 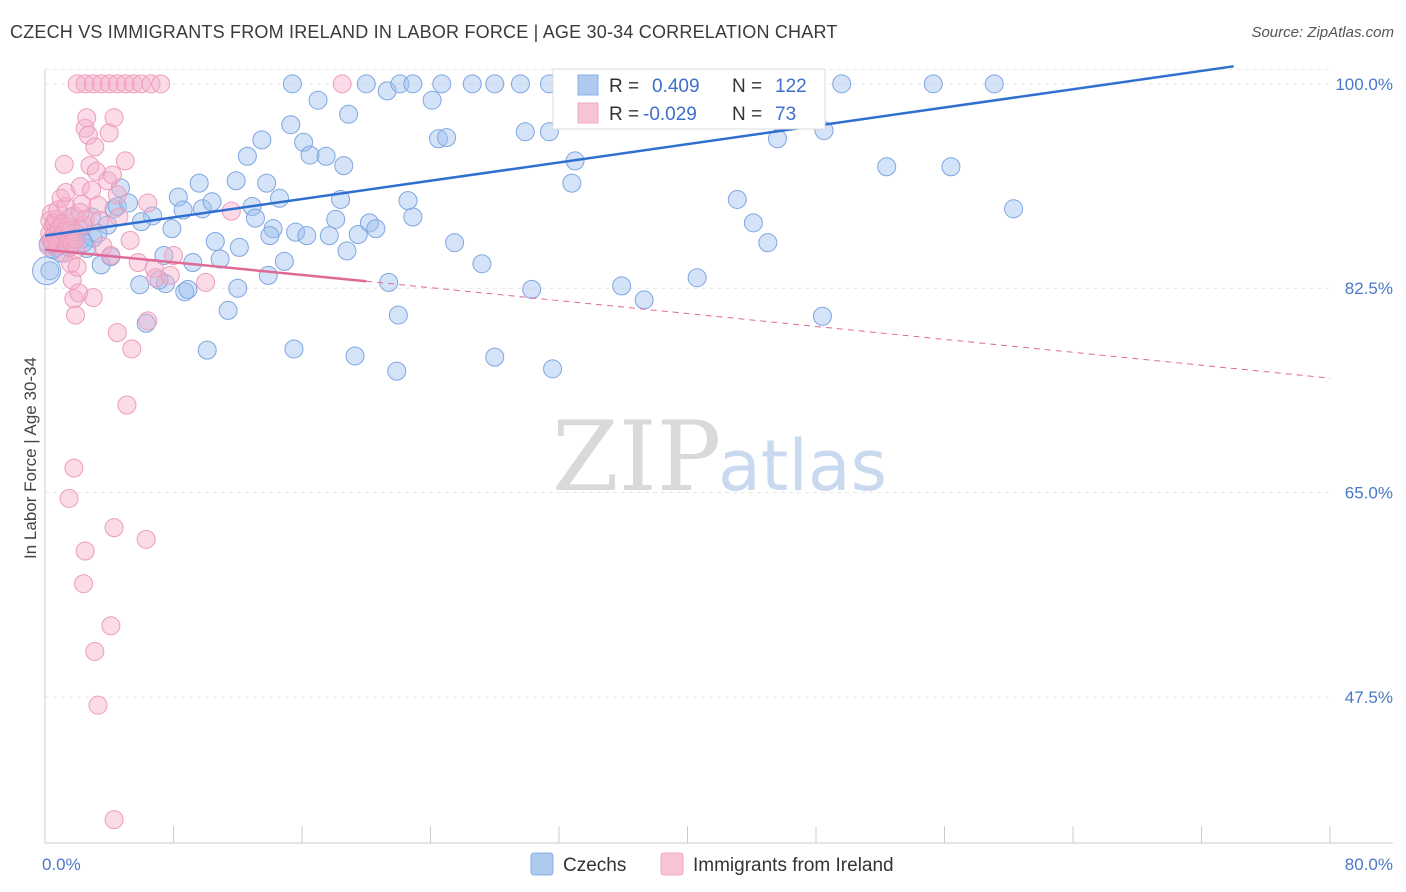 What do you see at coordinates (1369, 288) in the screenshot?
I see `y-tick-label-2: 82.5%` at bounding box center [1369, 288].